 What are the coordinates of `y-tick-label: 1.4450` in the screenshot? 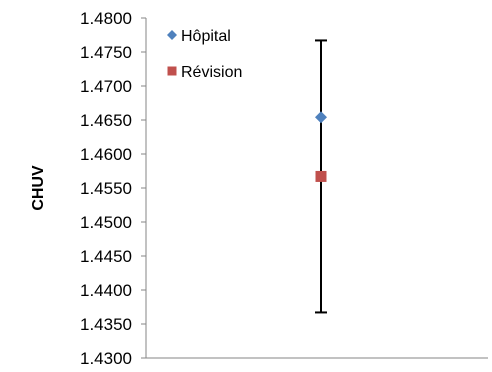 It's located at (106, 256).